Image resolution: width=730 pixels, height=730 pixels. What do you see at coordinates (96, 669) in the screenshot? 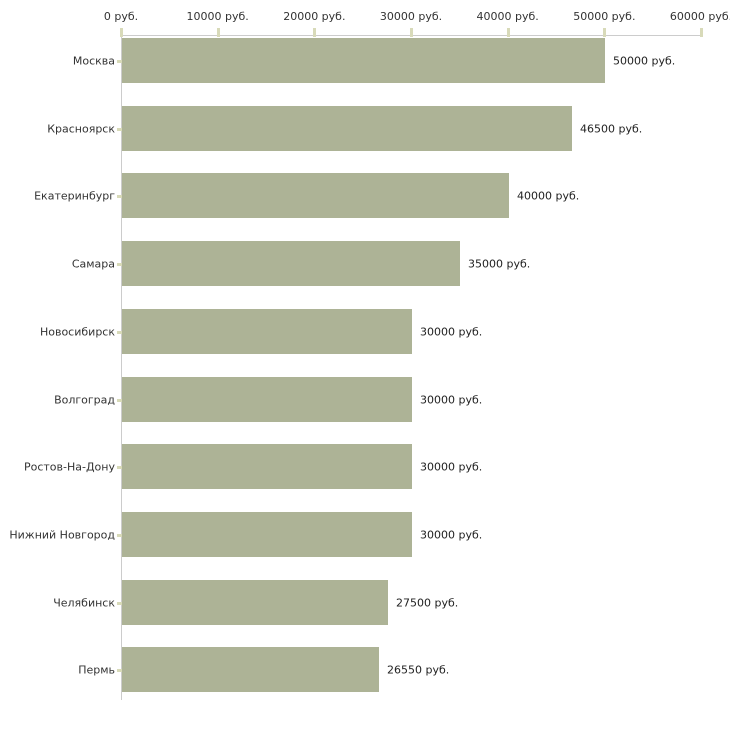
I see `category-label: Пермь` at bounding box center [96, 669].